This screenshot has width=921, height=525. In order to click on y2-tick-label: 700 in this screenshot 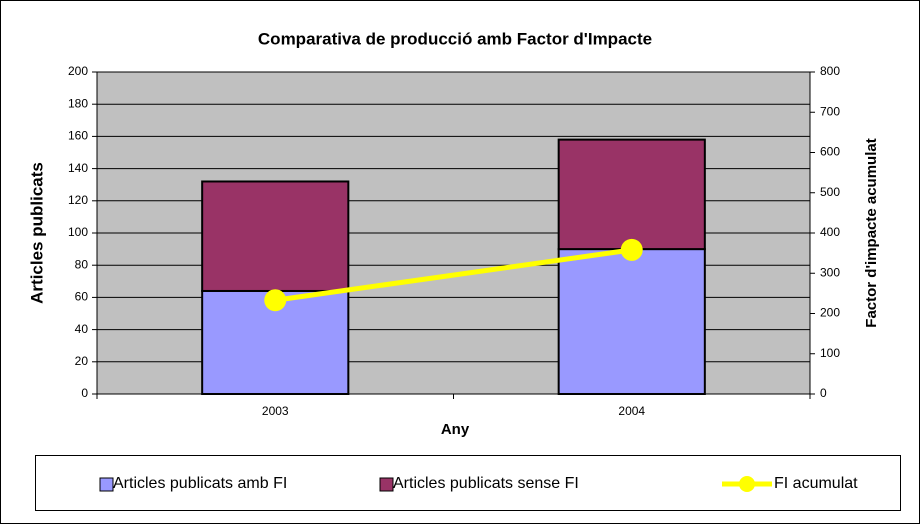, I will do `click(830, 111)`.